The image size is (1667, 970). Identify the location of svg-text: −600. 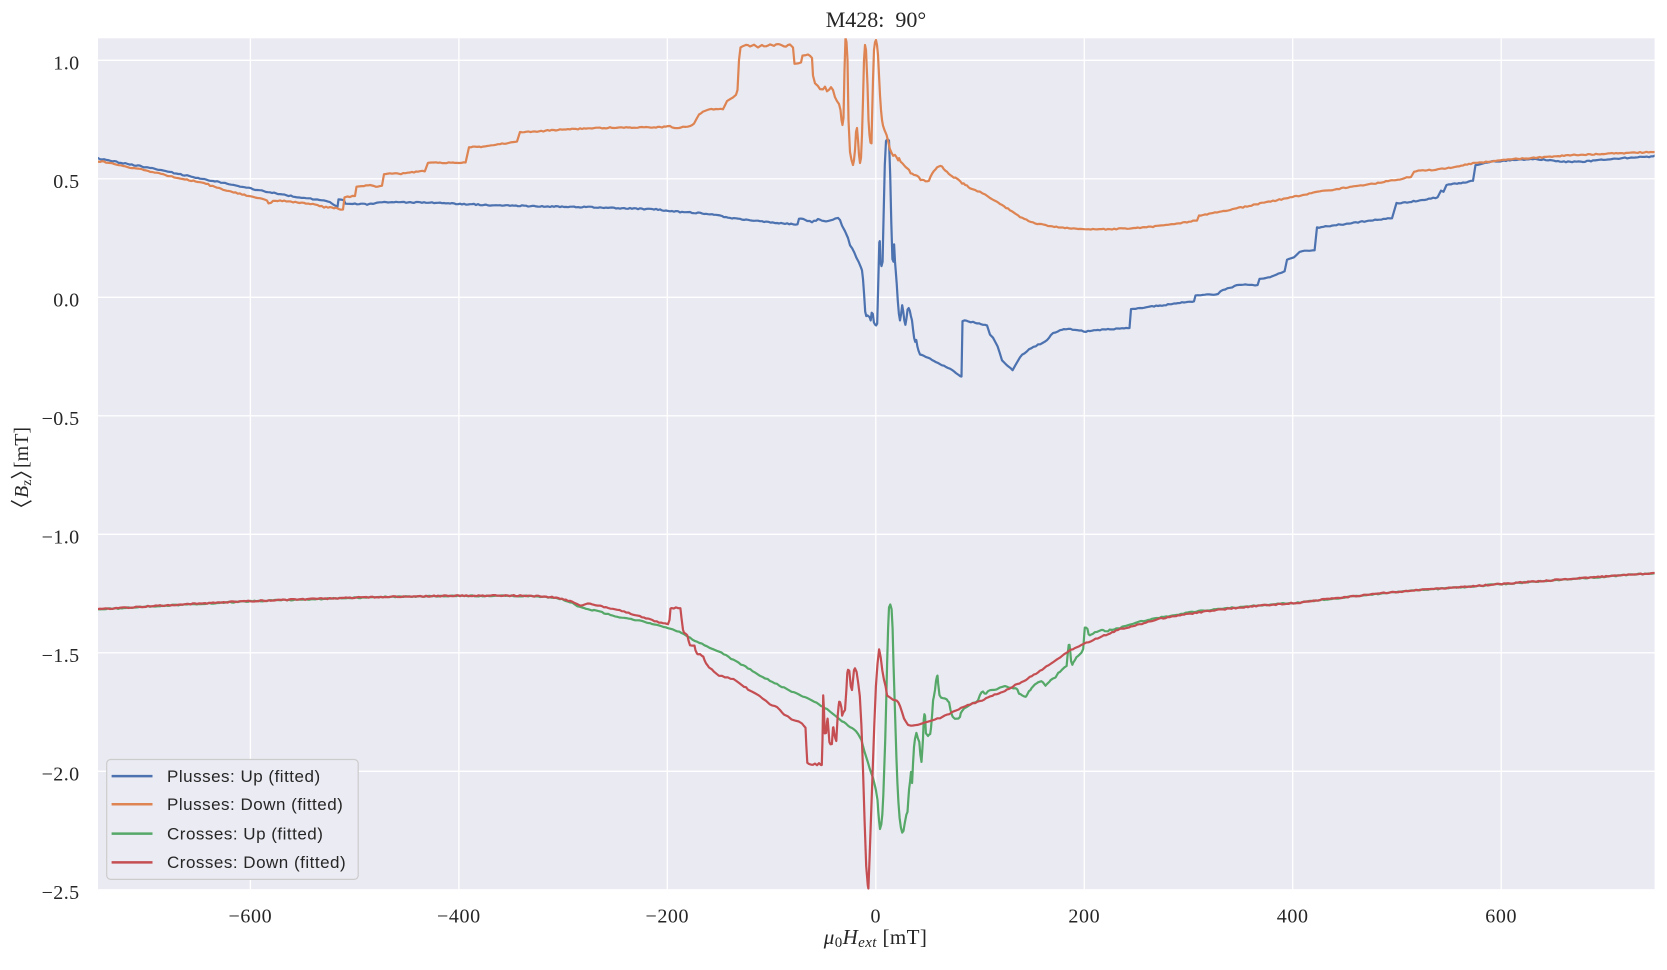
(251, 917).